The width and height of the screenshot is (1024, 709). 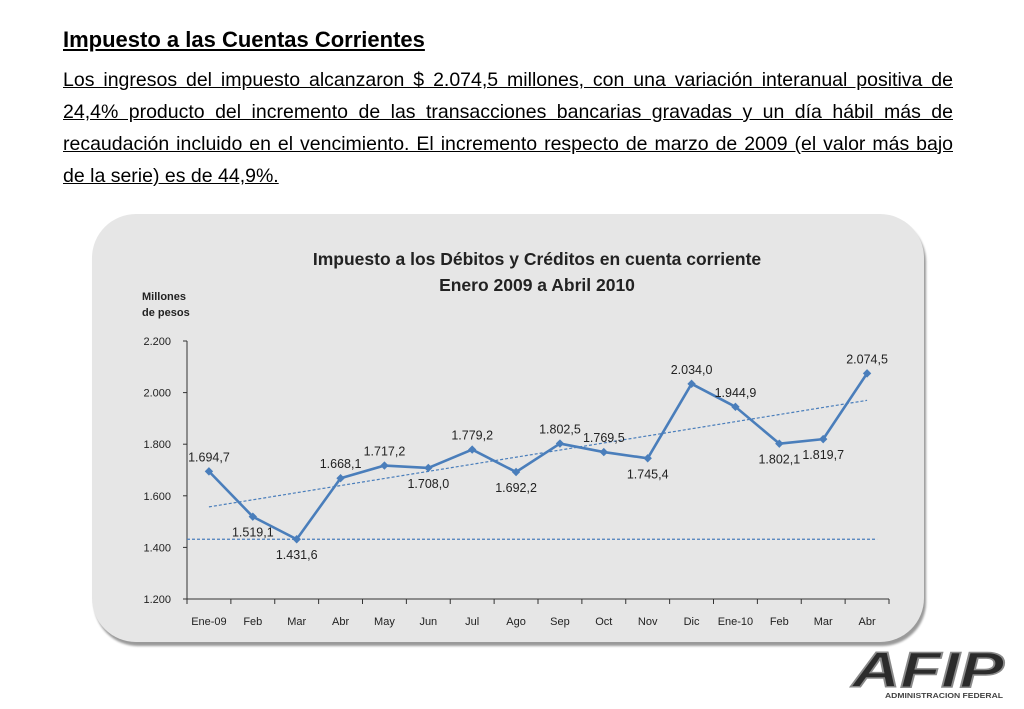 What do you see at coordinates (472, 622) in the screenshot?
I see `x-tick-label: Jul` at bounding box center [472, 622].